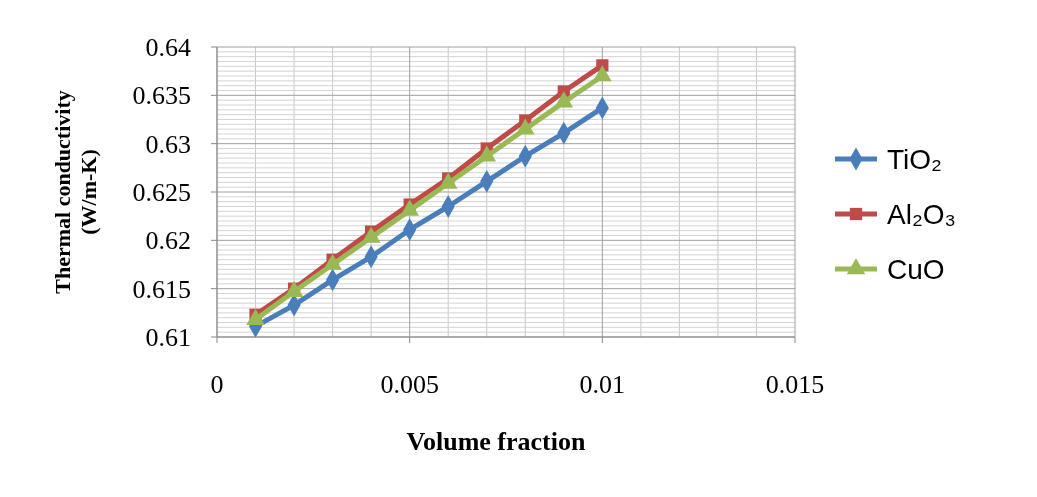 This screenshot has width=1037, height=497. Describe the element at coordinates (916, 269) in the screenshot. I see `legend-label: CuO` at that location.